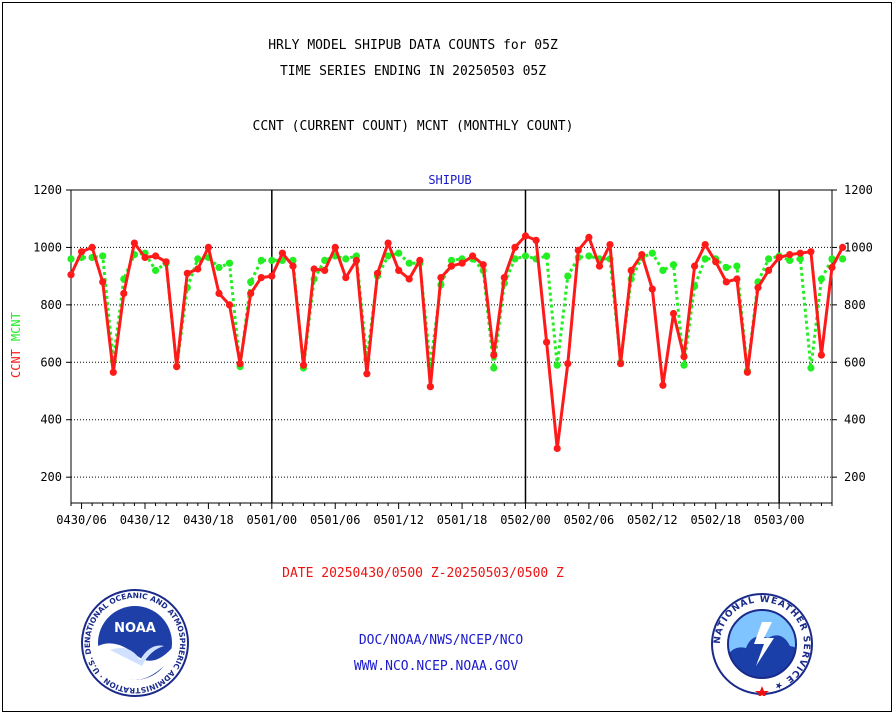  What do you see at coordinates (525, 520) in the screenshot?
I see `x-tick-label: 0502/00` at bounding box center [525, 520].